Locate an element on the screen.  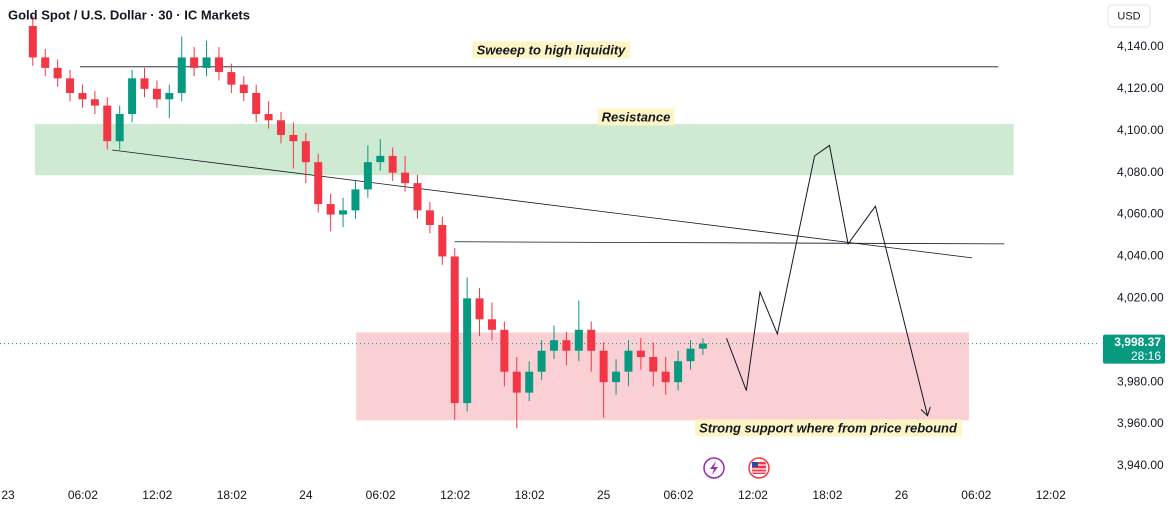
lightning-icon is located at coordinates (714, 468).